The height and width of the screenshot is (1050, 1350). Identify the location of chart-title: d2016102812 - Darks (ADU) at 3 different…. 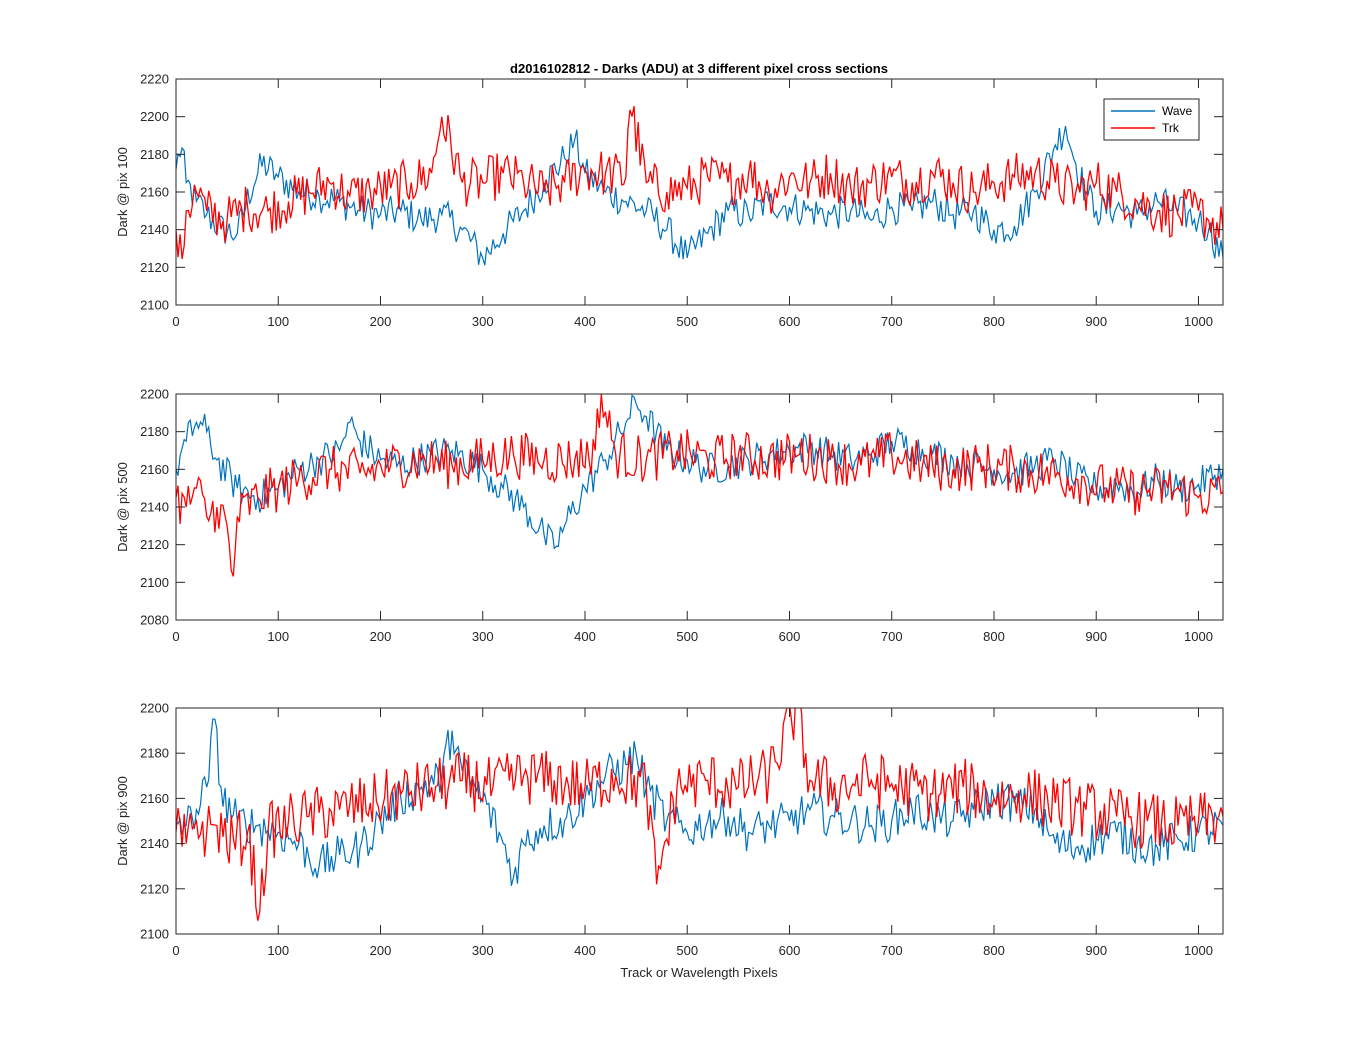
(699, 68).